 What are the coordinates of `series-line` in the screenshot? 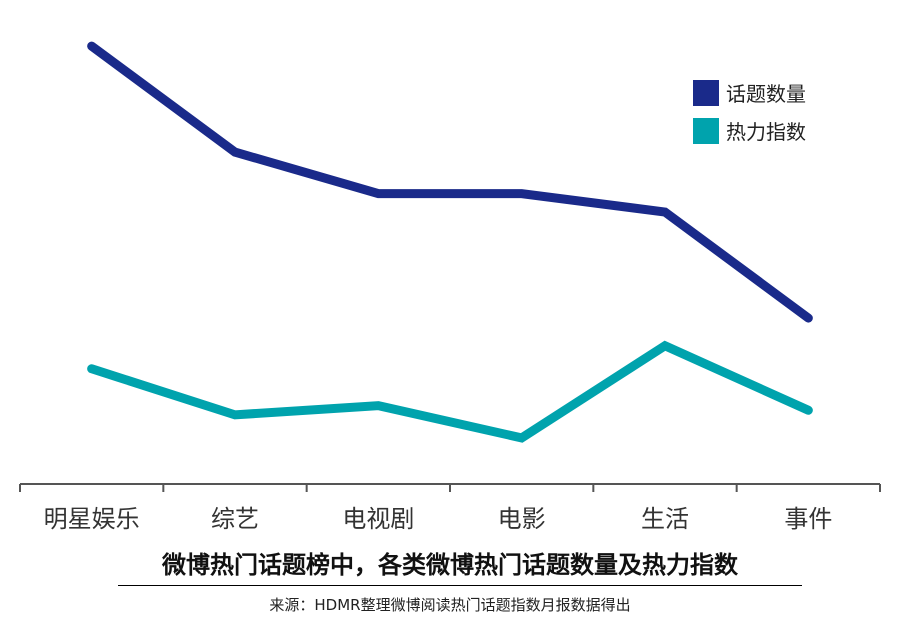 It's located at (450, 391).